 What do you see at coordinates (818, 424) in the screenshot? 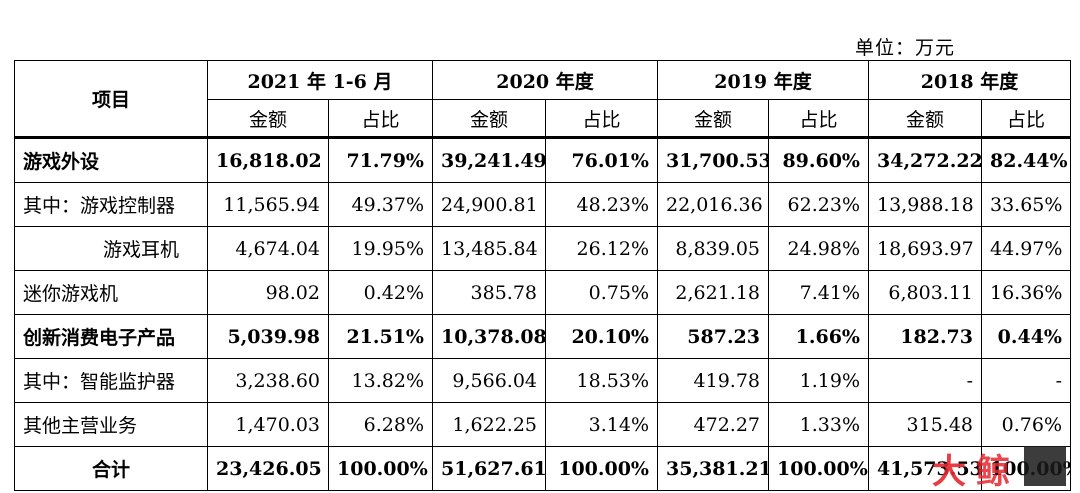
I see `cell-ratio: 1.33%` at bounding box center [818, 424].